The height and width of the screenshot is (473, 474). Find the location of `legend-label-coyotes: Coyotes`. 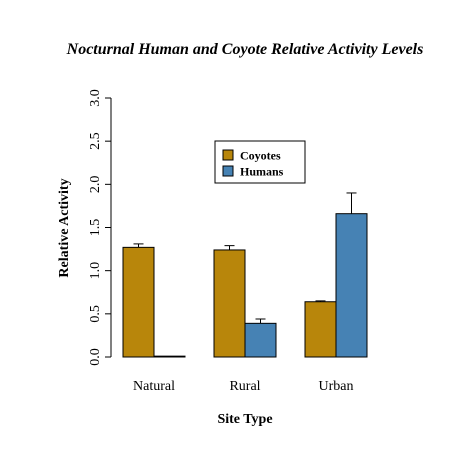

legend-label-coyotes: Coyotes is located at coordinates (260, 156).